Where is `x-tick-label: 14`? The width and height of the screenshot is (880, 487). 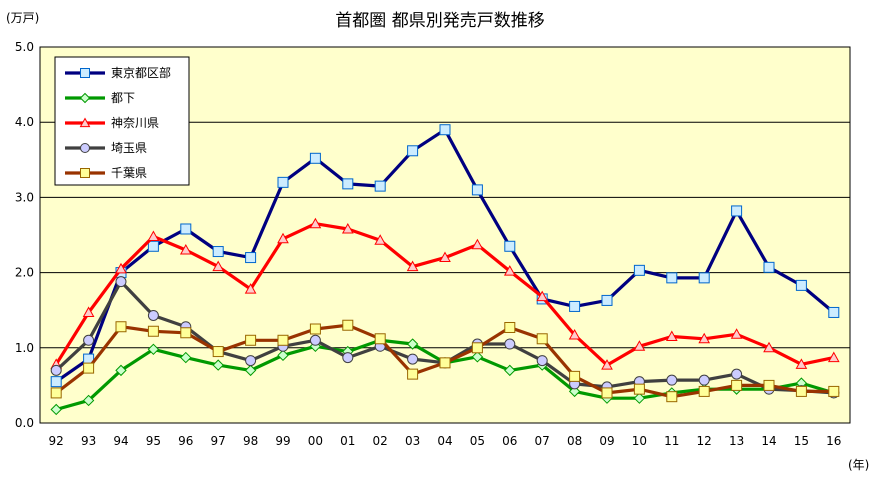
x-tick-label: 14 is located at coordinates (768, 441).